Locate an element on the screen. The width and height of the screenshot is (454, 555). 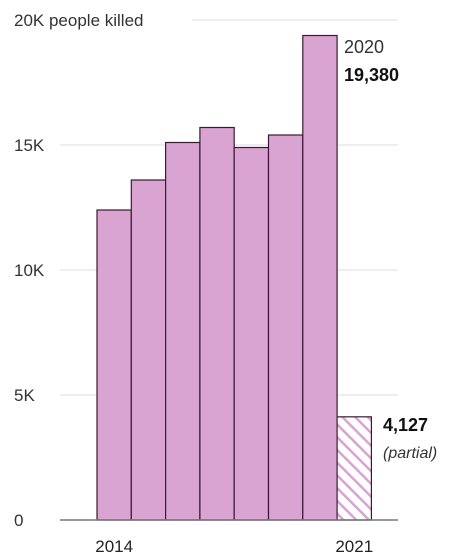
bar-partial is located at coordinates (354, 468).